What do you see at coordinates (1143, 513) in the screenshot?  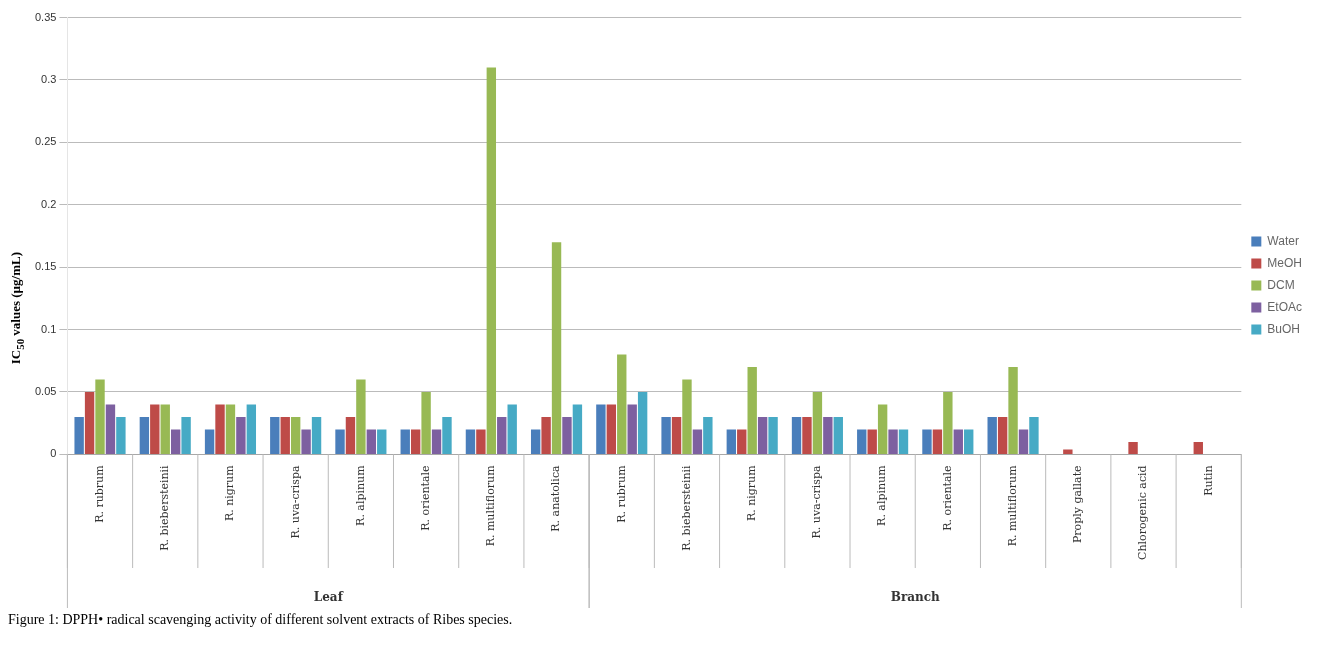 I see `x-tick-label: Chlorogenic acid` at bounding box center [1143, 513].